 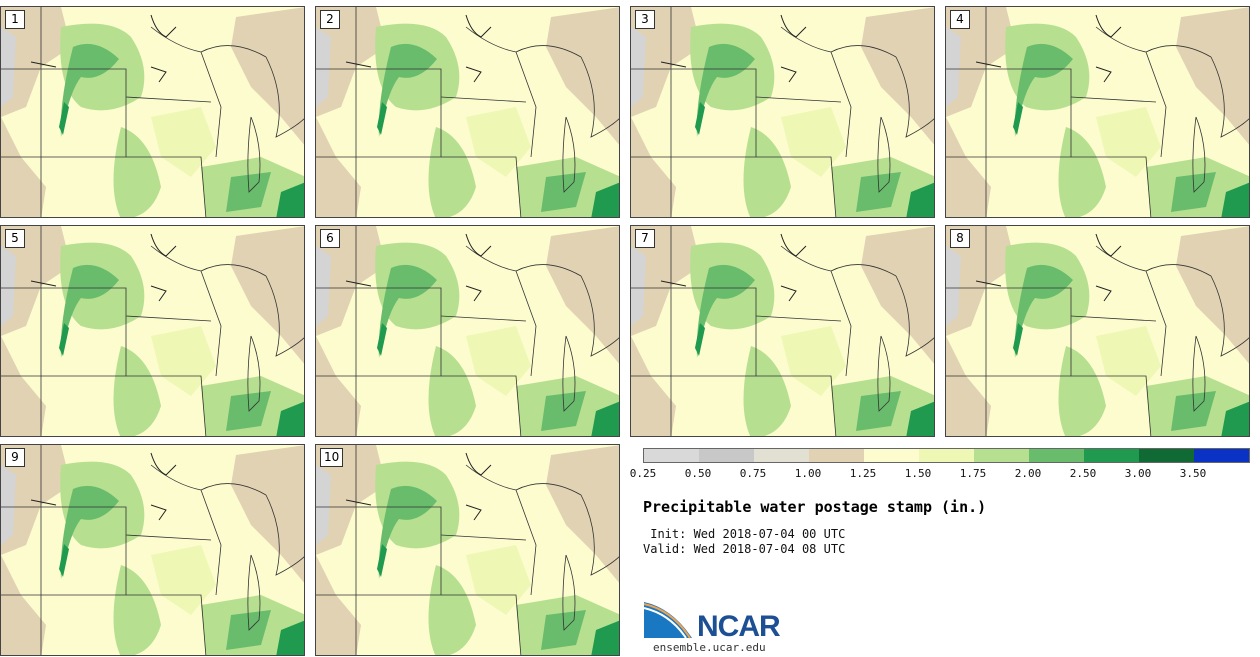 What do you see at coordinates (960, 238) in the screenshot?
I see `panel-number: 8` at bounding box center [960, 238].